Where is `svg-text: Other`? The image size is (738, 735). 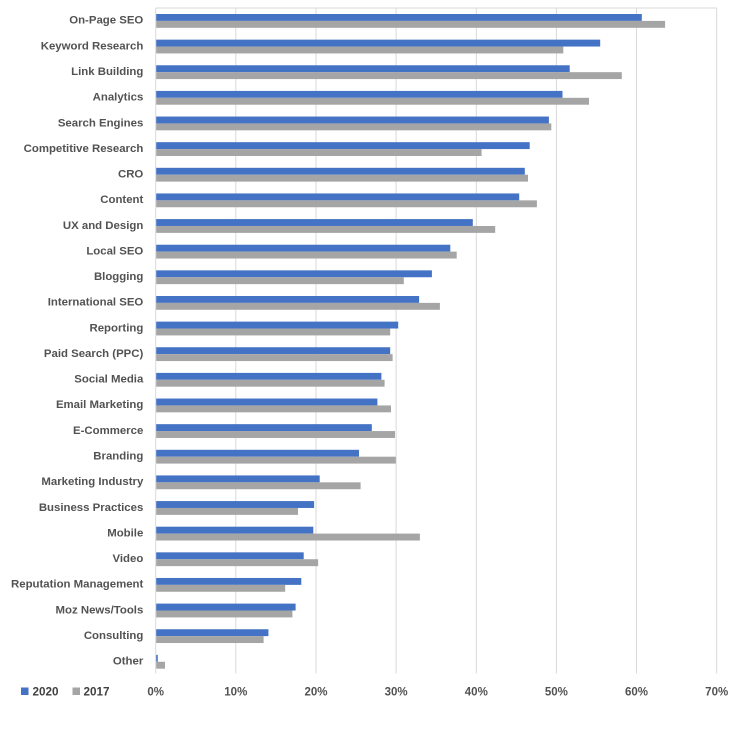
svg-text: Other is located at coordinates (128, 662).